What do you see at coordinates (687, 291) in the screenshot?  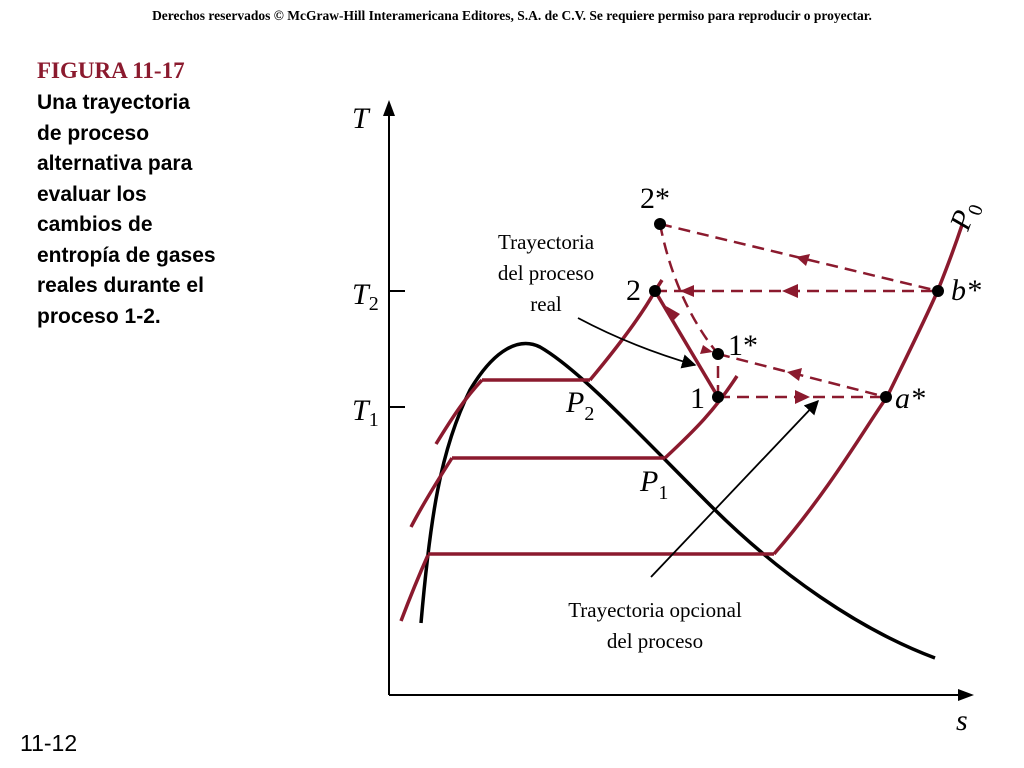 I see `arrowhead-2-side` at bounding box center [687, 291].